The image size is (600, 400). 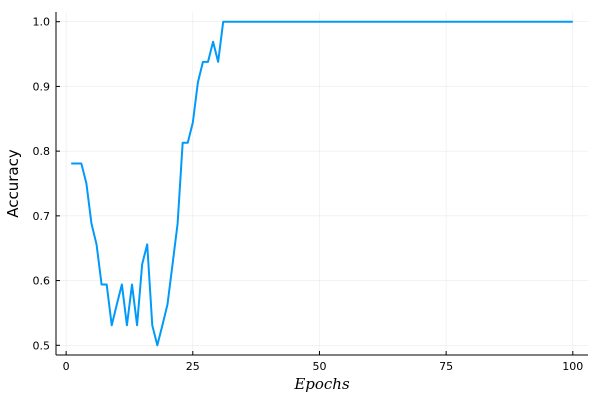 What do you see at coordinates (42, 151) in the screenshot?
I see `y-tick-label: 0.8` at bounding box center [42, 151].